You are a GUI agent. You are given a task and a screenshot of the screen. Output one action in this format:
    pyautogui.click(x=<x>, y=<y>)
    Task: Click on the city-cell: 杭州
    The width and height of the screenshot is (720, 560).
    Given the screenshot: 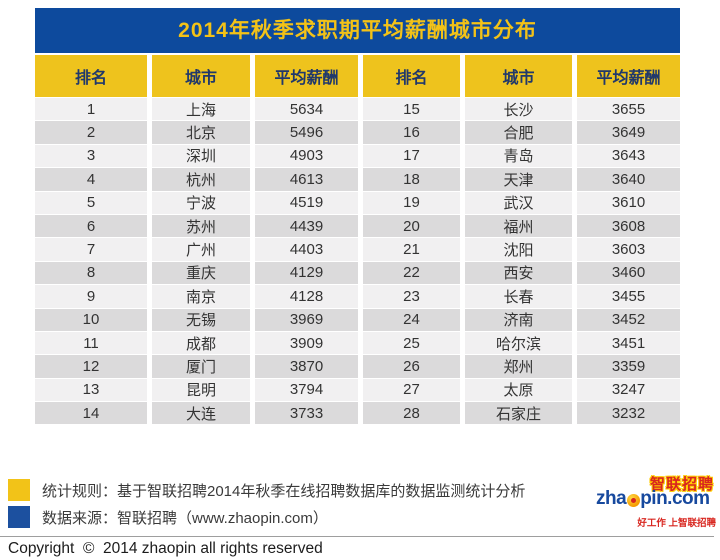 What is the action you would take?
    pyautogui.click(x=201, y=179)
    